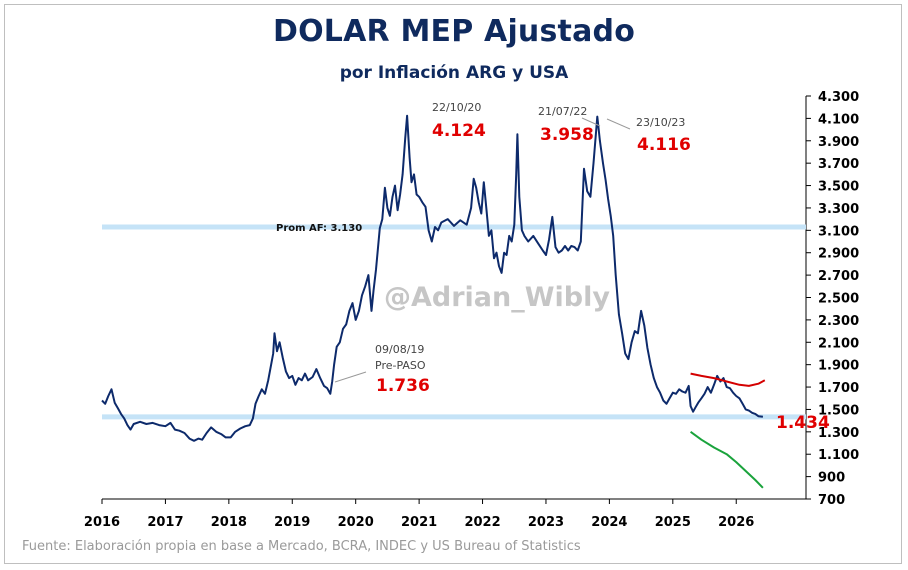 Image resolution: width=908 pixels, height=570 pixels. Describe the element at coordinates (609, 522) in the screenshot. I see `x-tick-label: 2024` at that location.